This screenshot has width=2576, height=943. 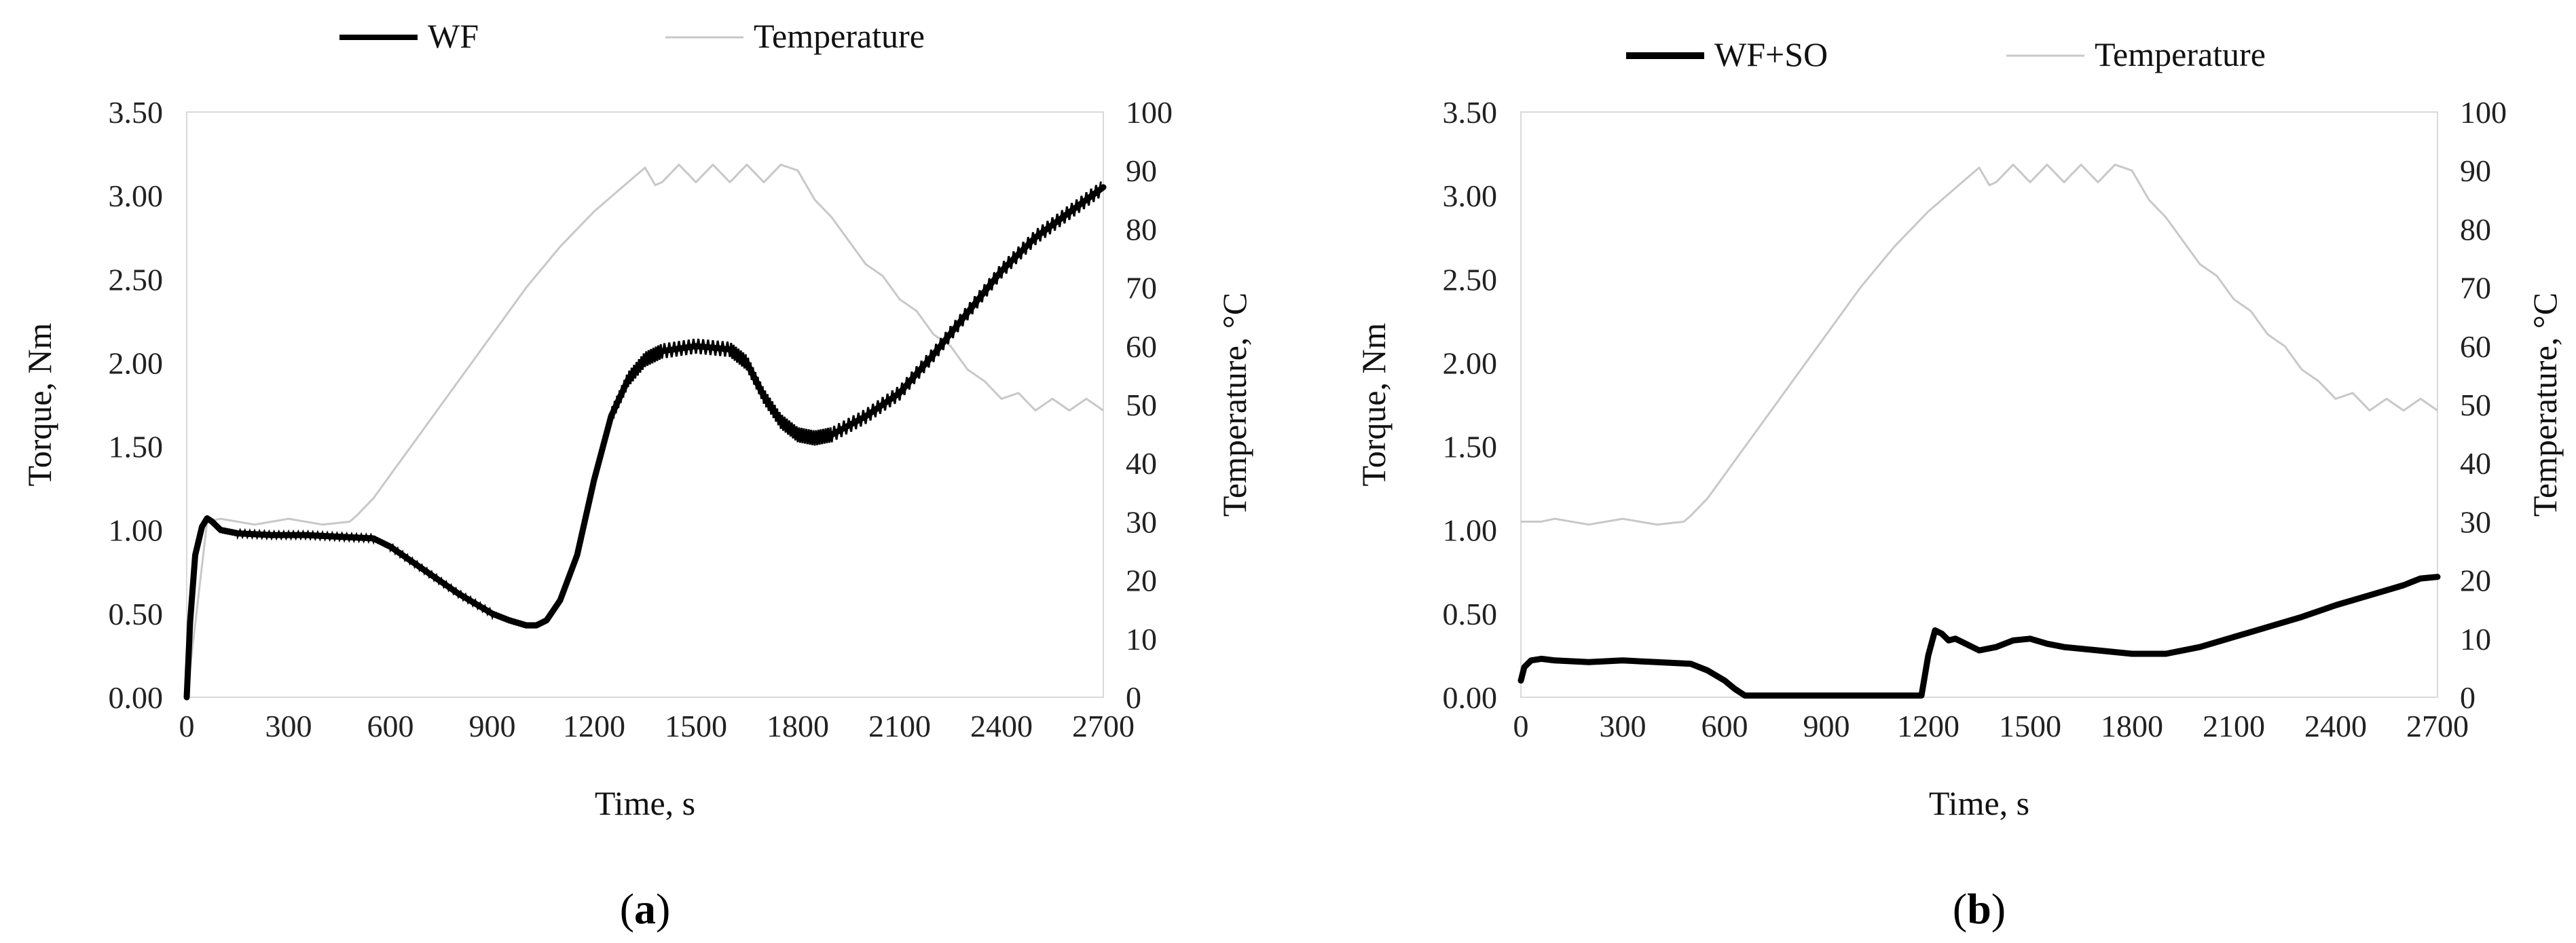 What do you see at coordinates (453, 36) in the screenshot?
I see `legend-label-wf: WF` at bounding box center [453, 36].